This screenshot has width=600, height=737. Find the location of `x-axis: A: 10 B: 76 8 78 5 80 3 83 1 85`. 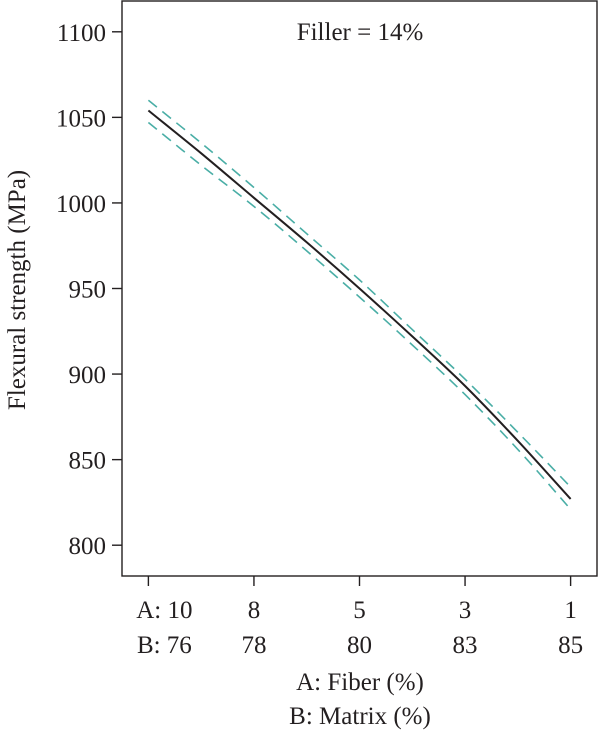

x-axis: A: 10 B: 76 8 78 5 80 3 83 1 85 is located at coordinates (359, 617).